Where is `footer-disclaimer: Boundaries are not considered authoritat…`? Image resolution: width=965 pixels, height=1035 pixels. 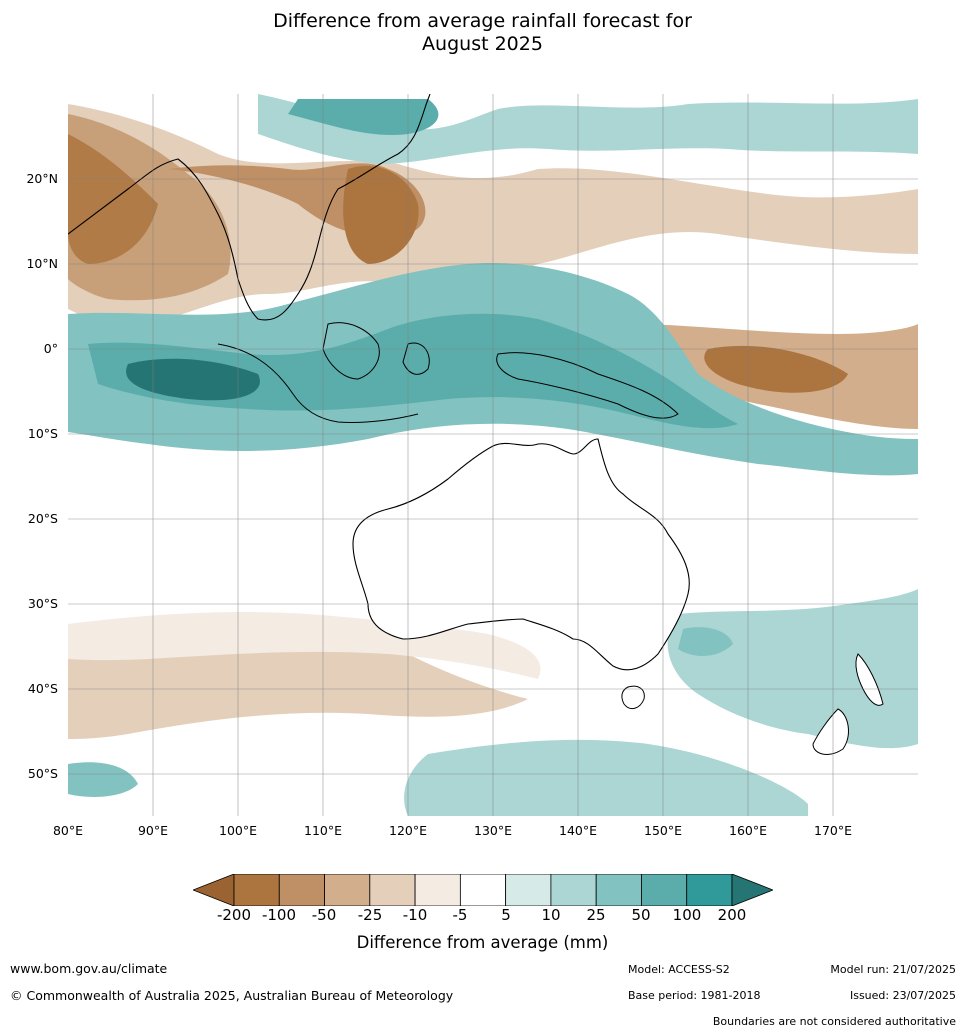
footer-disclaimer: Boundaries are not considered authoritat… is located at coordinates (834, 1021).